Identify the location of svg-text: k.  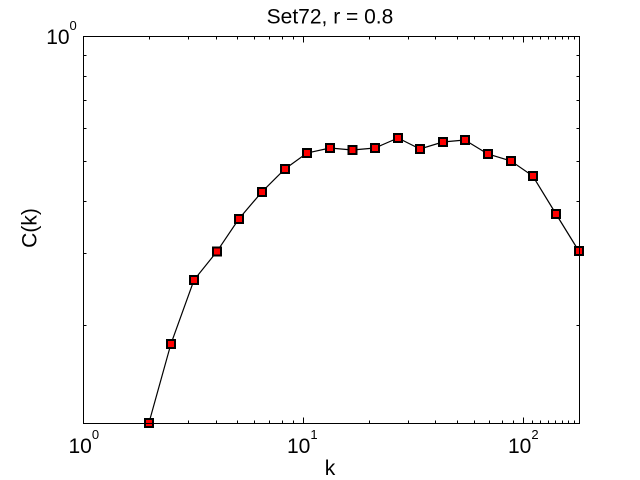
(330, 468).